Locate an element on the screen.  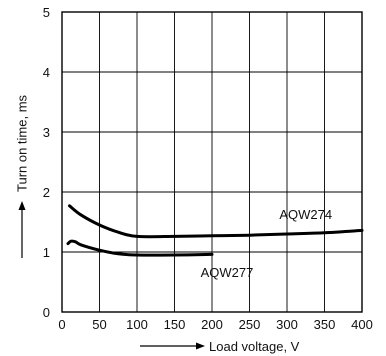
x-tick-label-350: 350 is located at coordinates (325, 324).